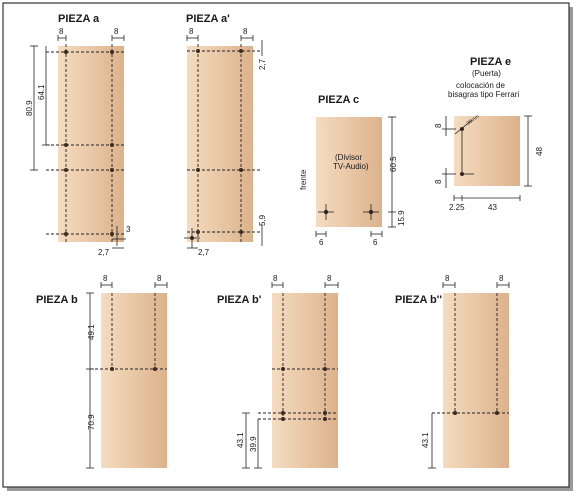  Describe the element at coordinates (338, 100) in the screenshot. I see `piece-c-title: PIEZA c` at that location.